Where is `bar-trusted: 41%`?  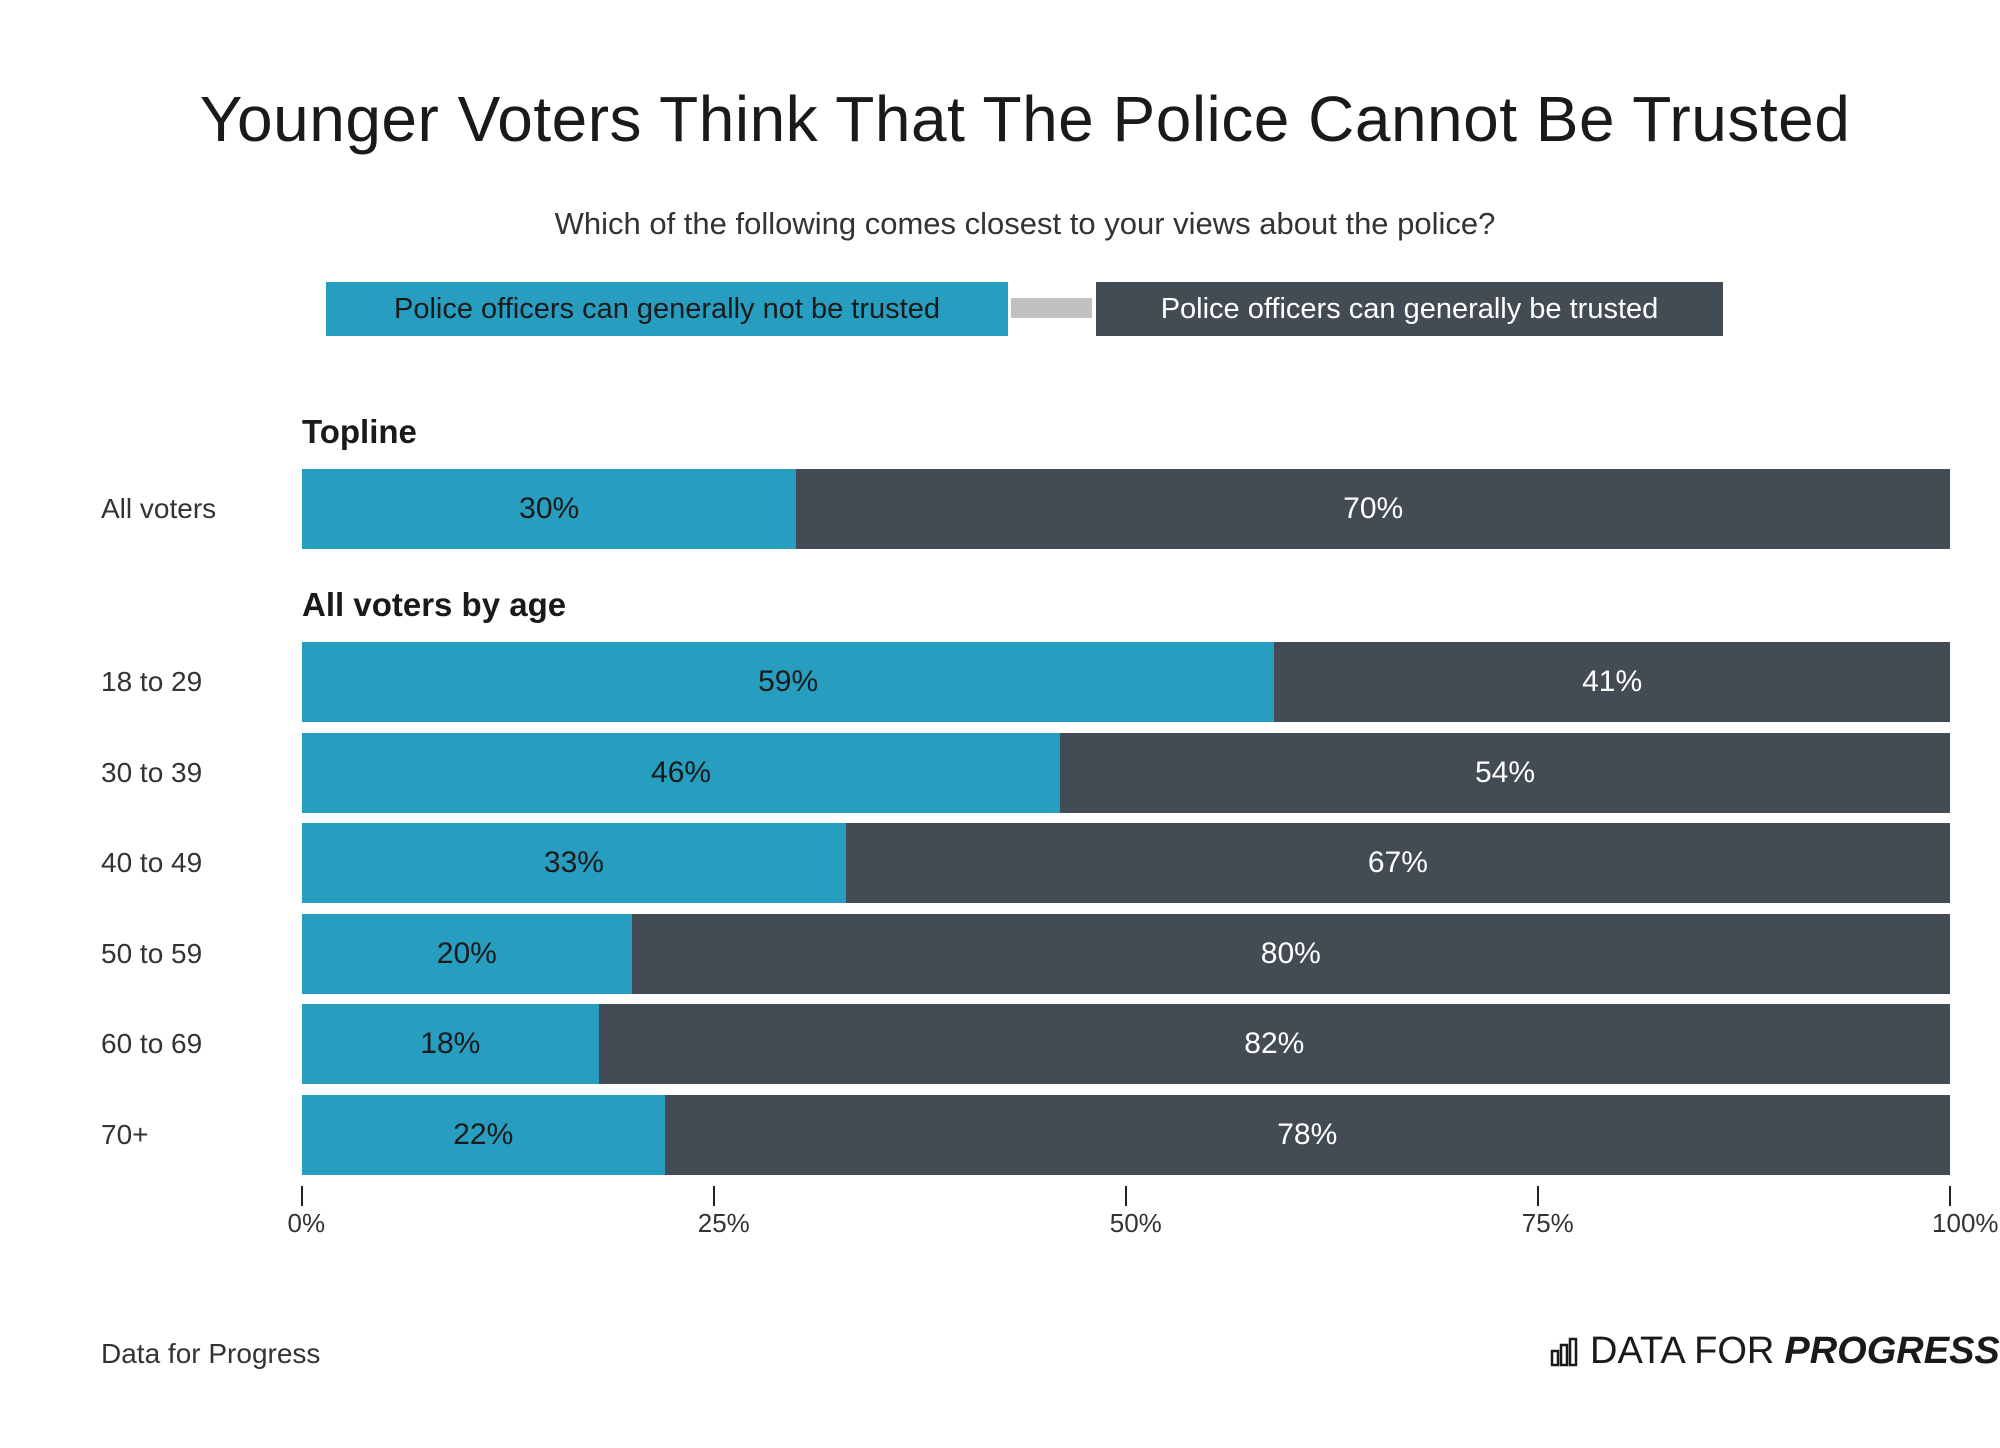
bar-trusted: 41% is located at coordinates (1612, 682).